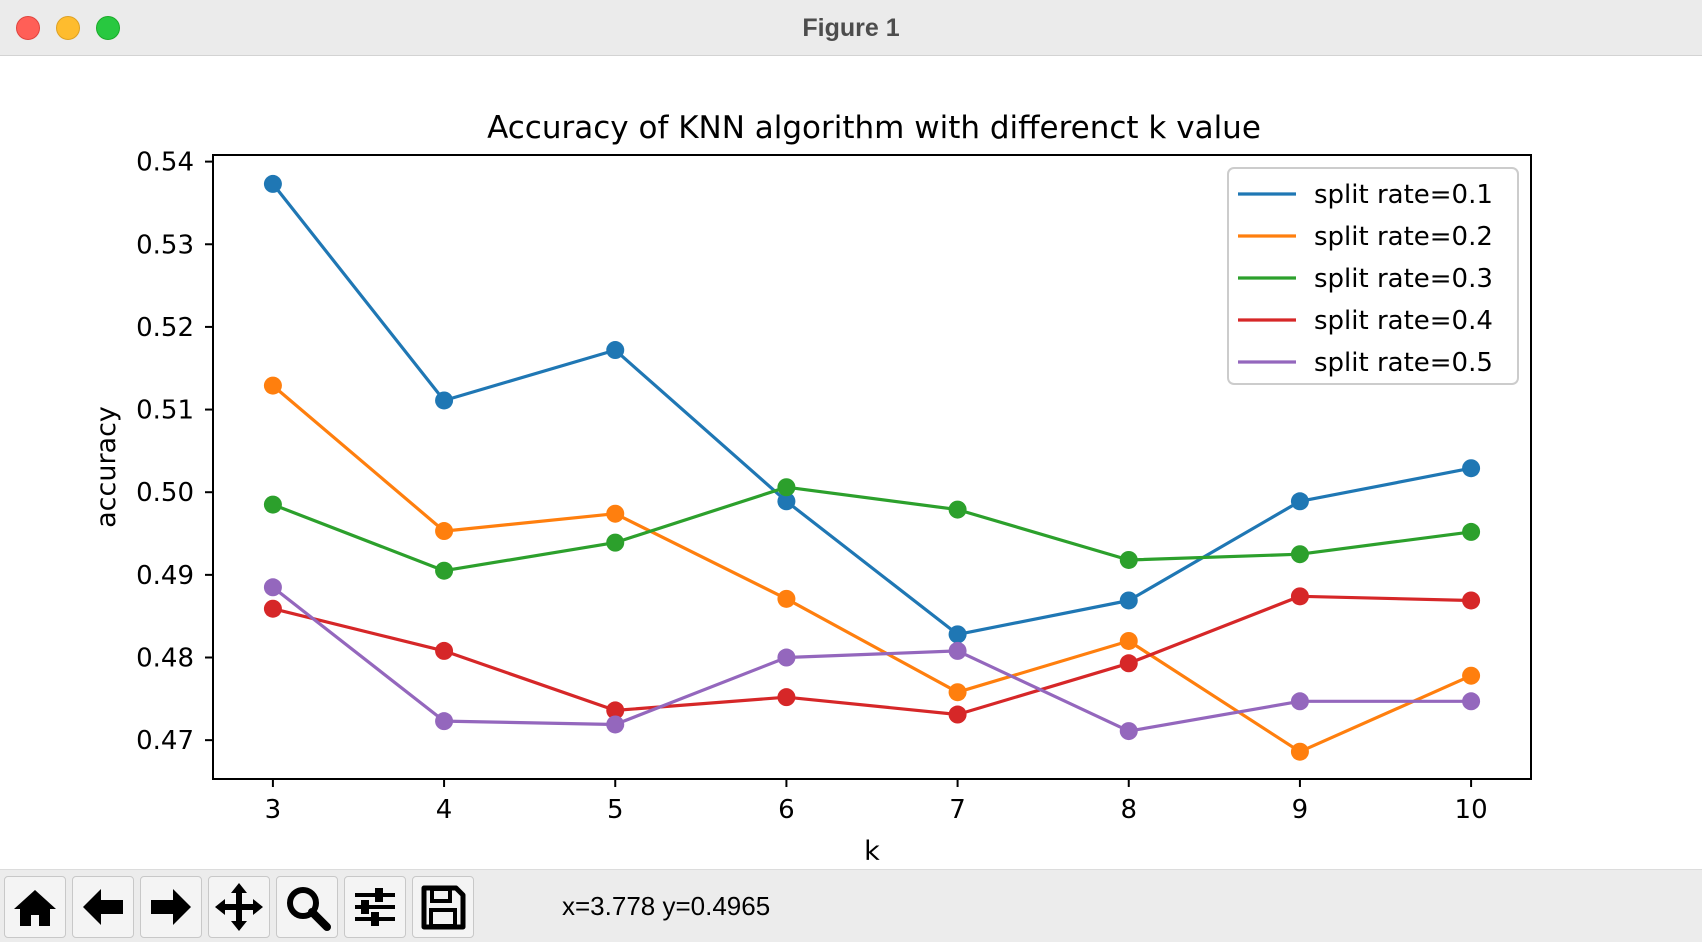 The height and width of the screenshot is (942, 1702). What do you see at coordinates (68, 28) in the screenshot?
I see `minimize-window-button` at bounding box center [68, 28].